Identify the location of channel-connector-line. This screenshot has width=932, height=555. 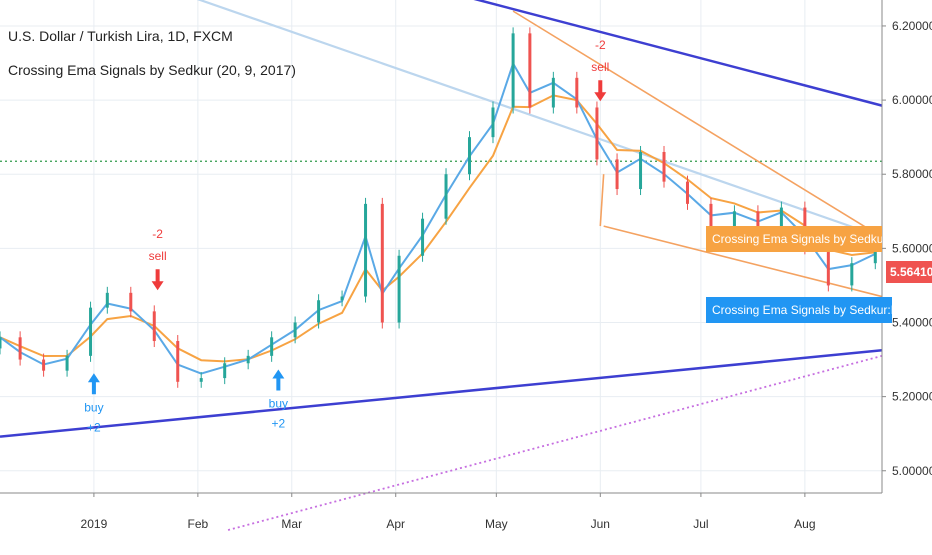
(602, 200).